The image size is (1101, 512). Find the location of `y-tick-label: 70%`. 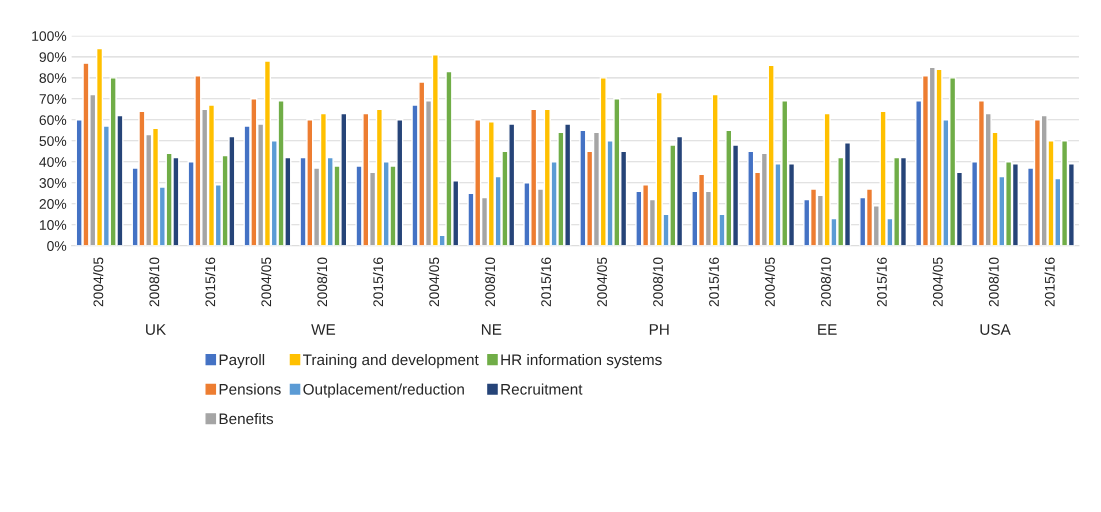

y-tick-label: 70% is located at coordinates (53, 99).